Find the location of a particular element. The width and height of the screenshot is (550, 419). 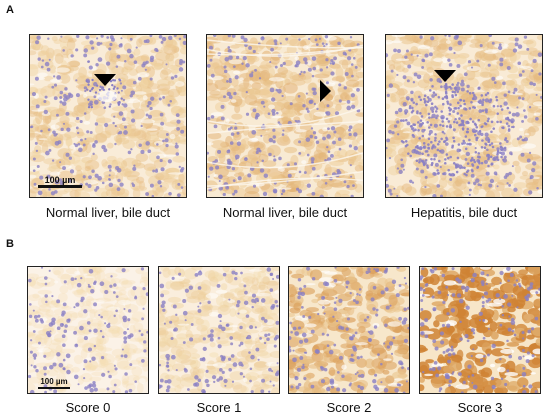

caption-score-1: Score 1 is located at coordinates (219, 407).